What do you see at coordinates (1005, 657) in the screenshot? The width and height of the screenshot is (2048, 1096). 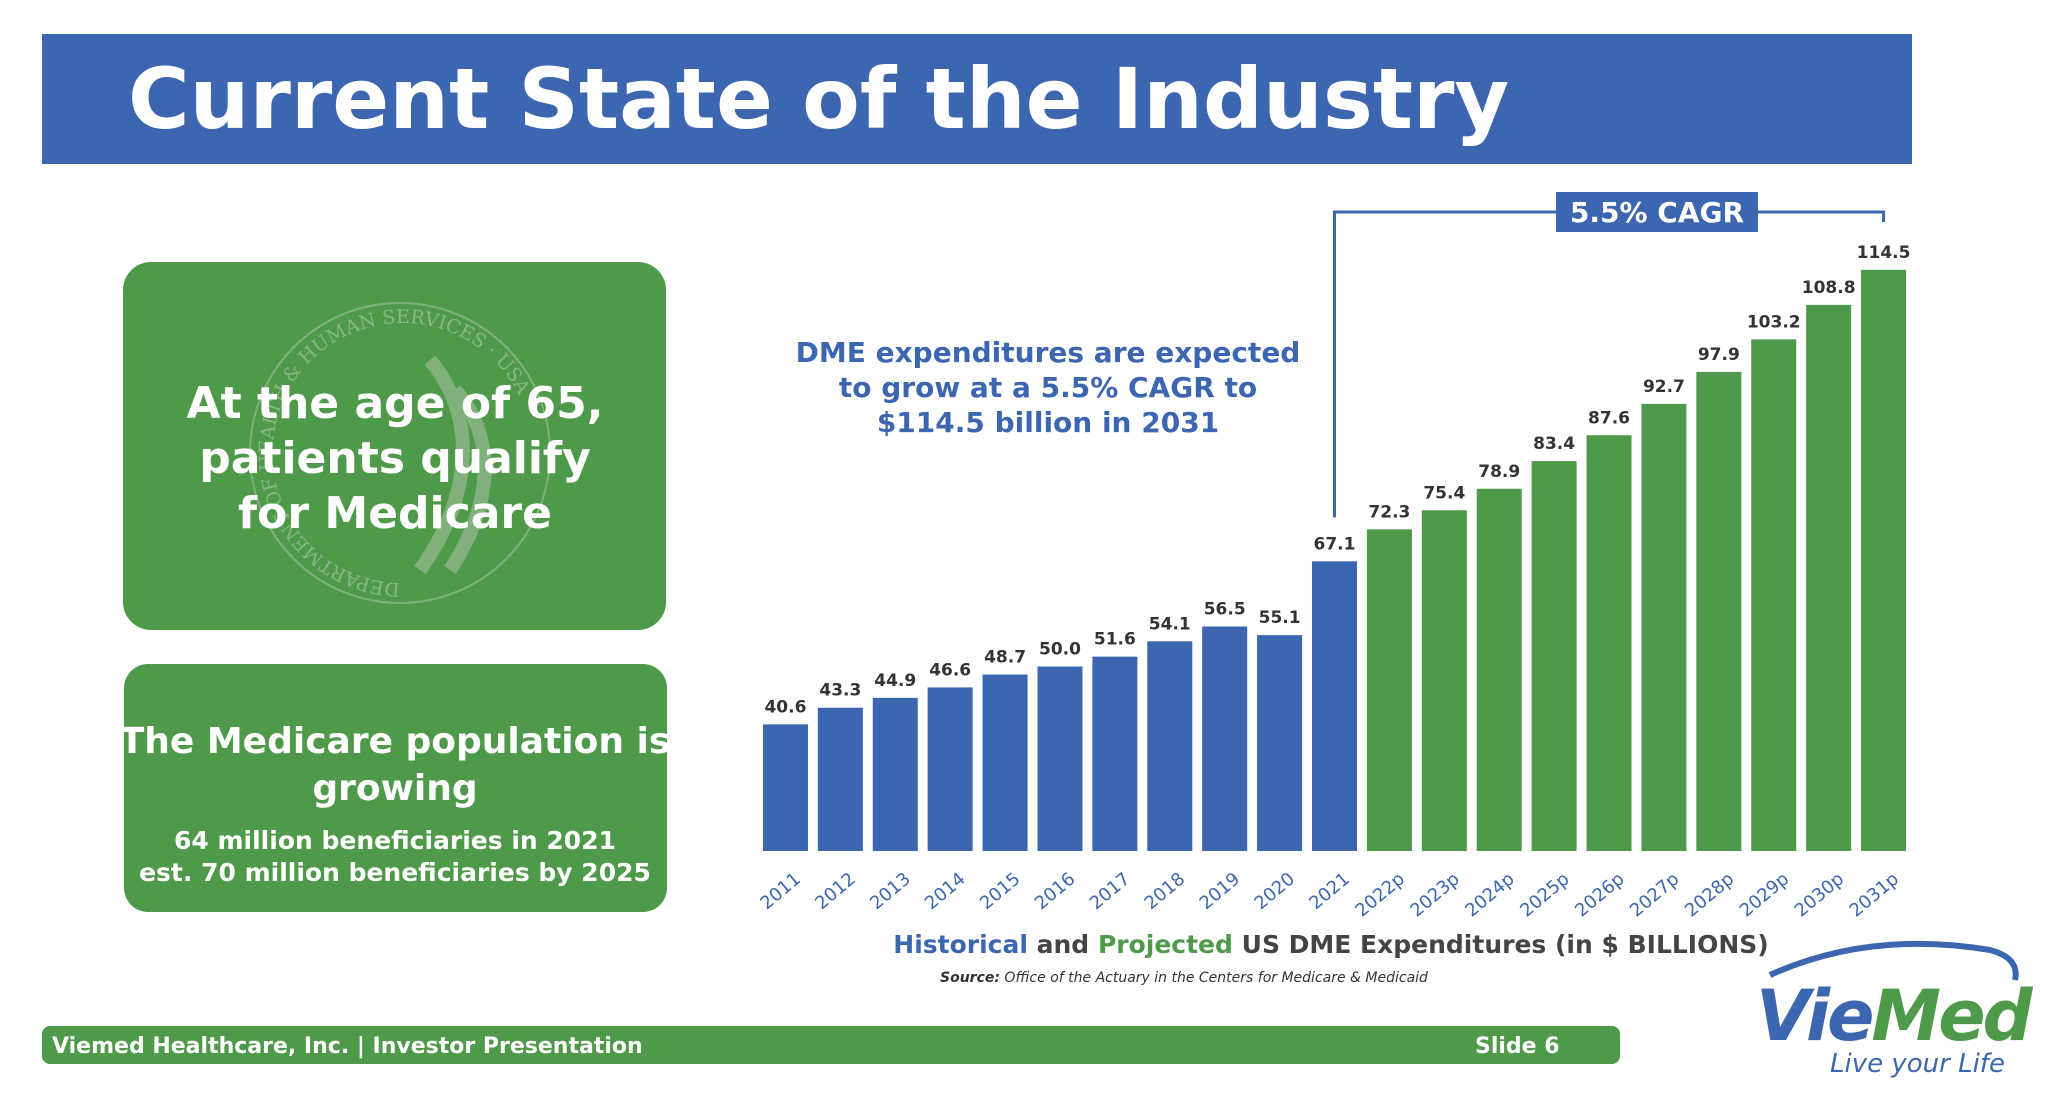 I see `value-label: 48.7` at bounding box center [1005, 657].